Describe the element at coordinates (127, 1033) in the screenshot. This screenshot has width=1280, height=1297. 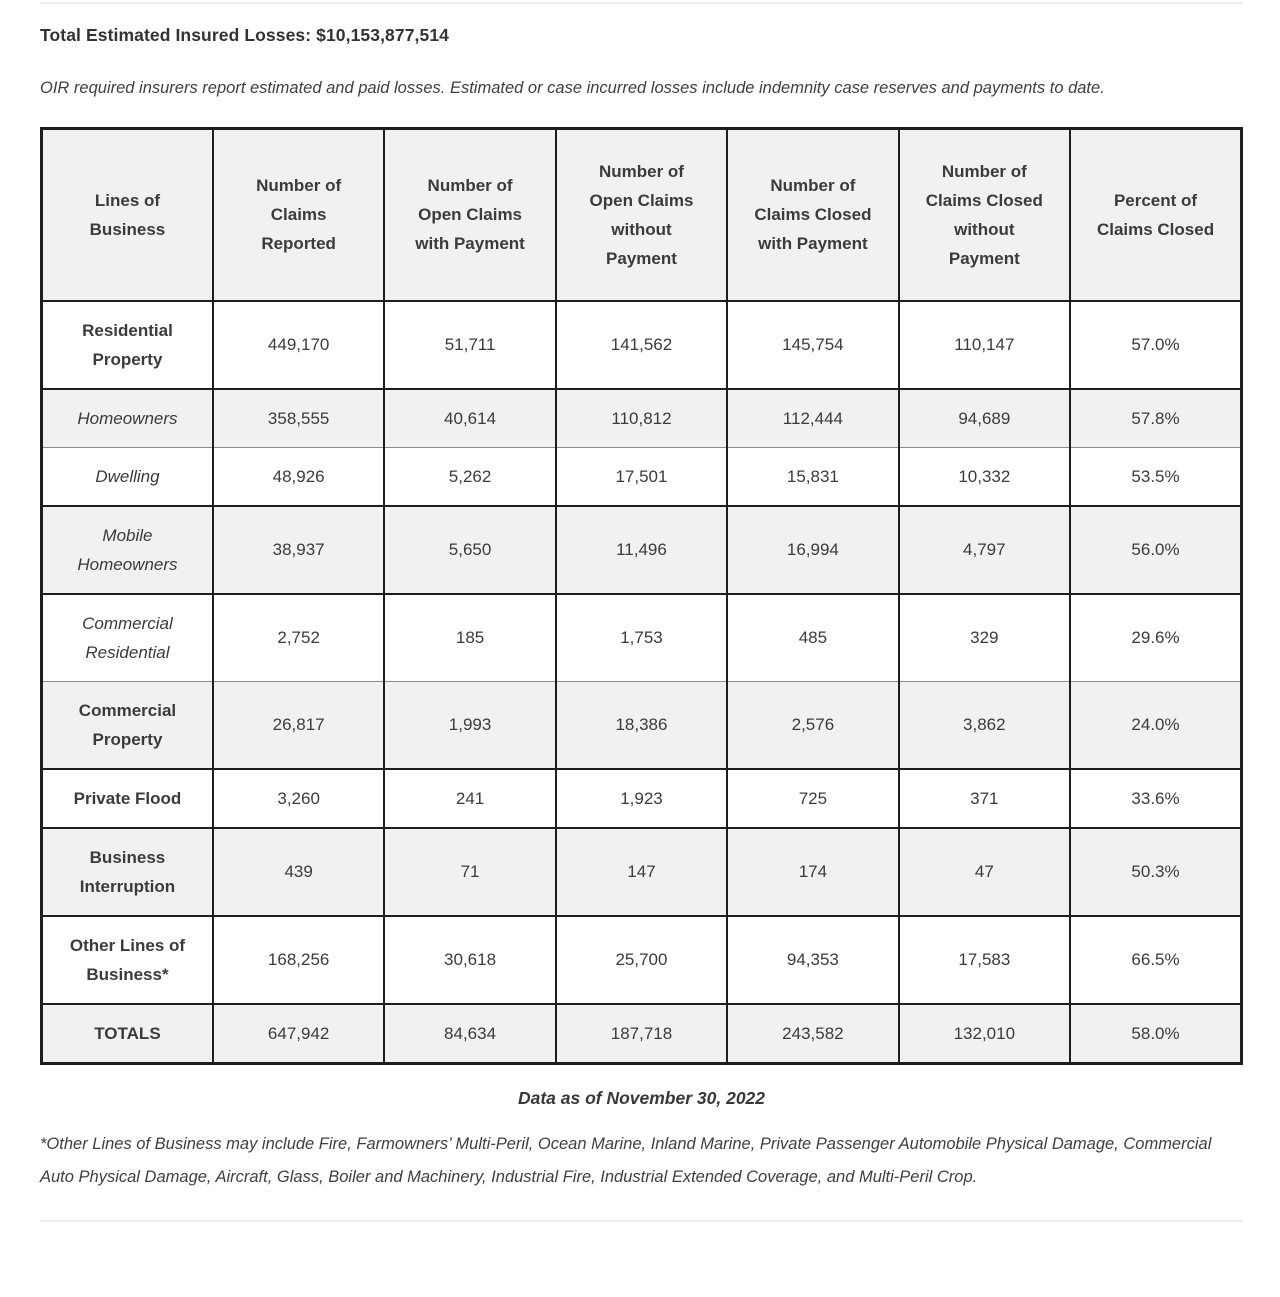
I see `row-label: TOTALS` at that location.